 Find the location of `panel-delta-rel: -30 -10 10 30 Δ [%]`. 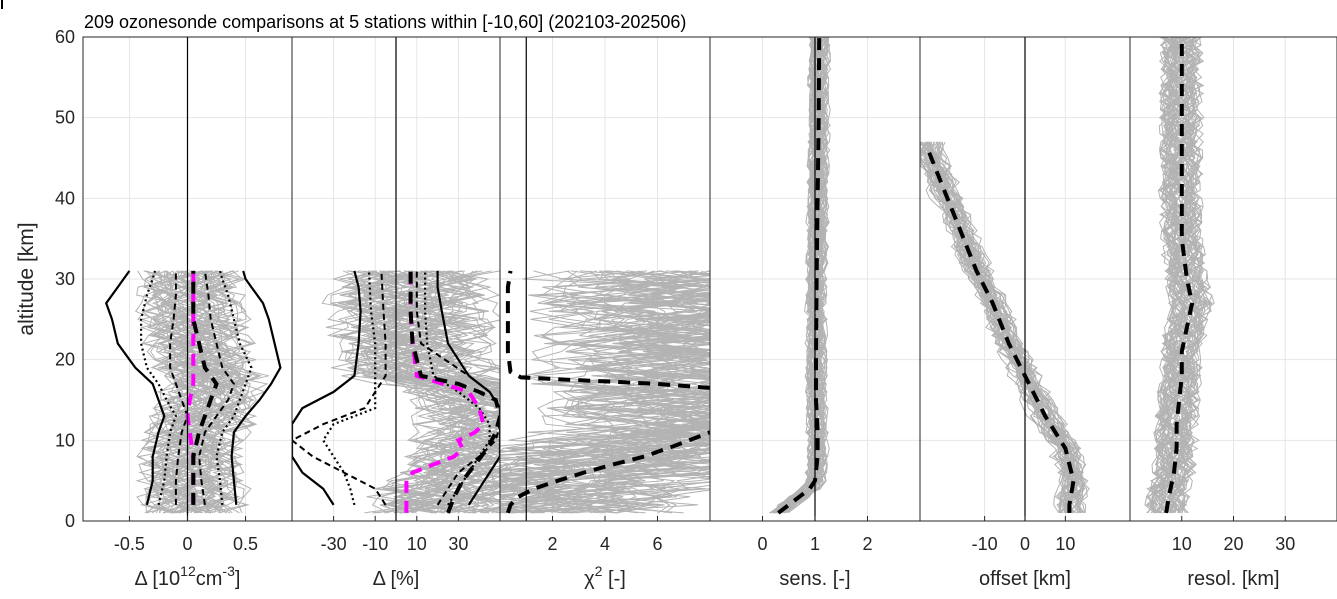

panel-delta-rel: -30 -10 10 30 Δ [%] is located at coordinates (396, 313).